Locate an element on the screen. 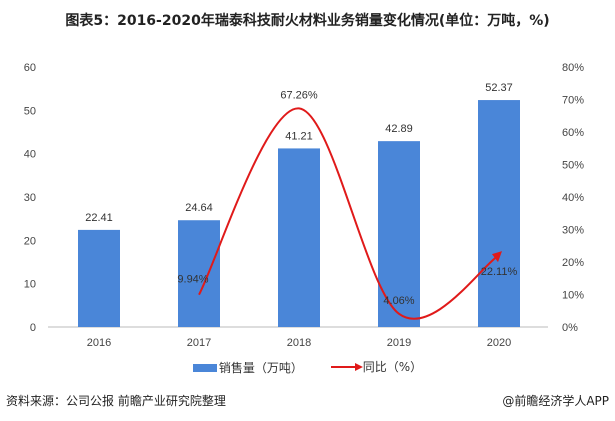 This screenshot has height=421, width=615. y-left-tick-label: 10 is located at coordinates (30, 285).